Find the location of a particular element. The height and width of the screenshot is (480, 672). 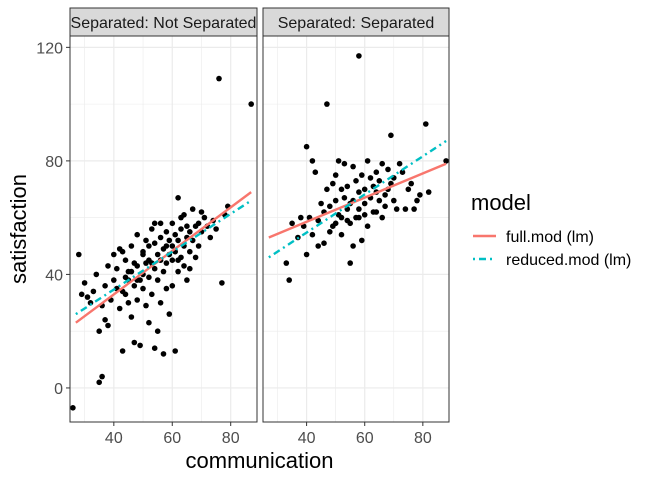

y-tick-label: 120 is located at coordinates (49, 48).